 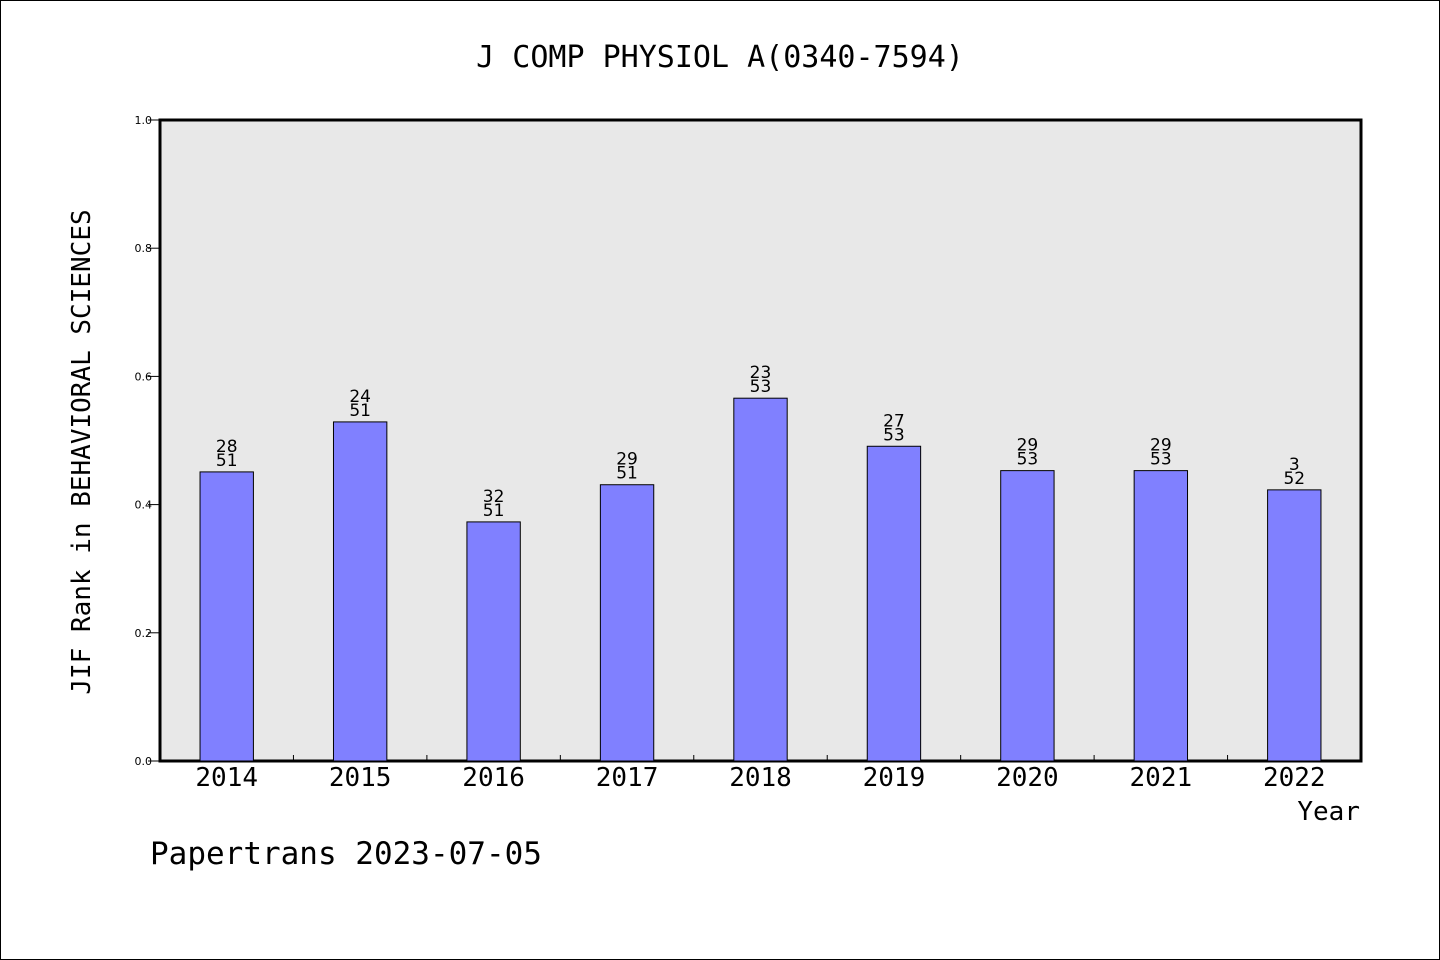 I want to click on x-tick-label: 2014, so click(x=226, y=778).